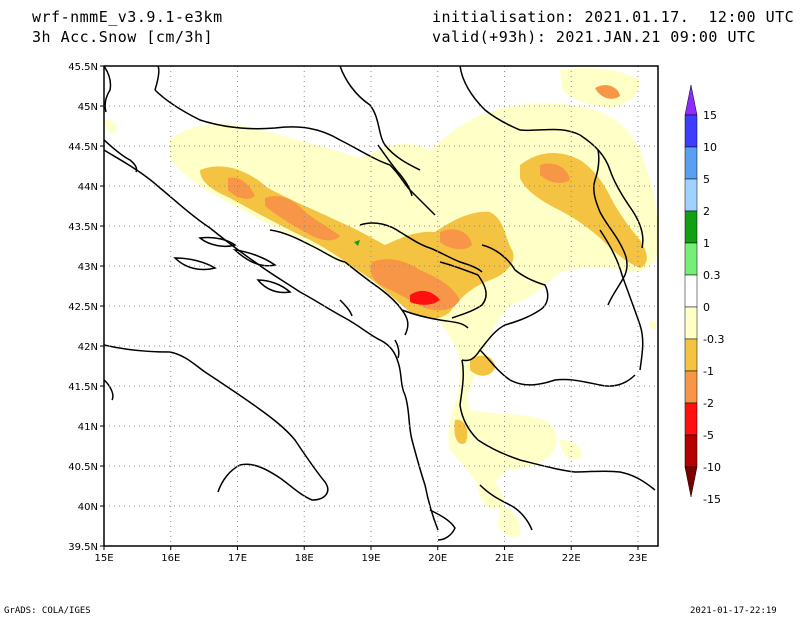 The width and height of the screenshot is (800, 618). Describe the element at coordinates (425, 297) in the screenshot. I see `snow-intense-areas` at that location.